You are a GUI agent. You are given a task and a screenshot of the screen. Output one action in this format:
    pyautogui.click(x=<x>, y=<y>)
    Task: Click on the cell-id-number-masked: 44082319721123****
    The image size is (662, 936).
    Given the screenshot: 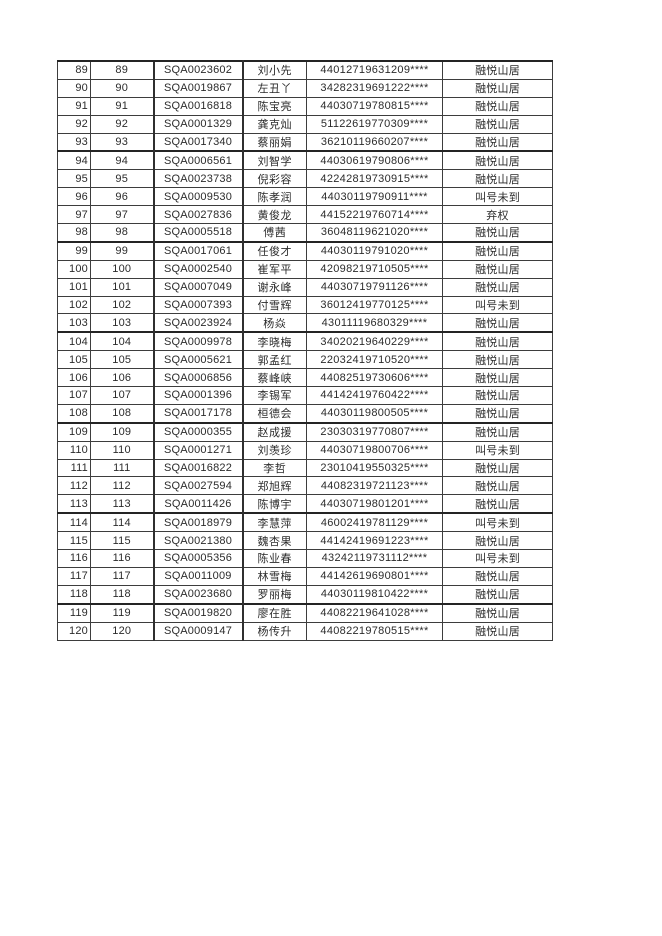 What is the action you would take?
    pyautogui.click(x=374, y=486)
    